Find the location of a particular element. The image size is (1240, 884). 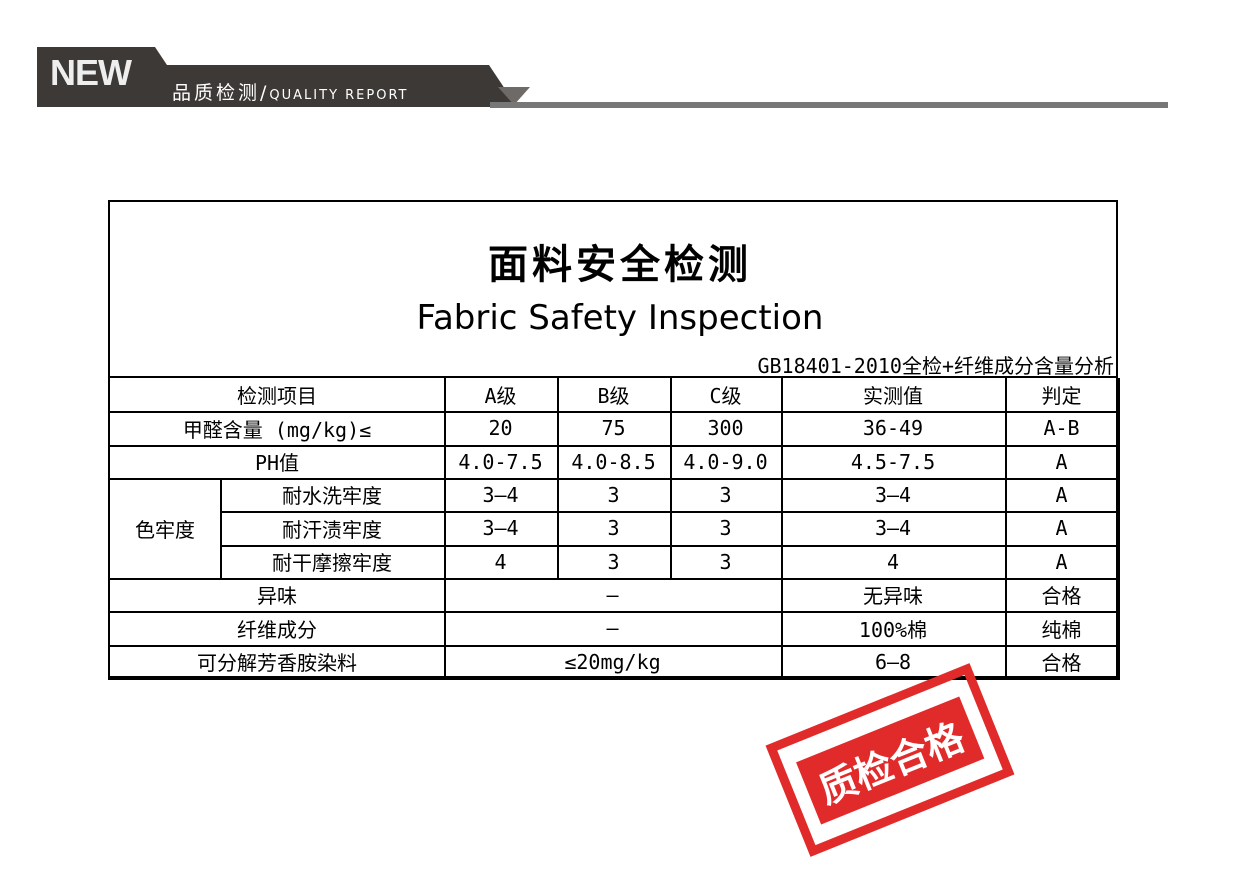

doc-title-en: Fabric Safety Inspection is located at coordinates (620, 318).